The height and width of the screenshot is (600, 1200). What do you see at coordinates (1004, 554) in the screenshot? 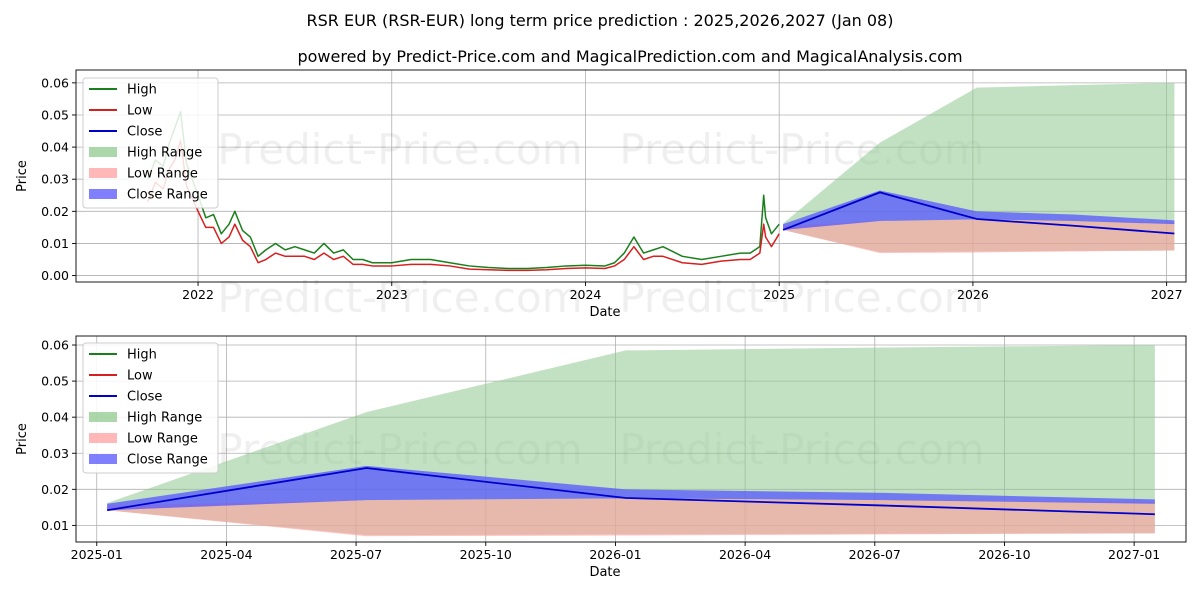
I see `x-tick-label: 2026-10` at bounding box center [1004, 554].